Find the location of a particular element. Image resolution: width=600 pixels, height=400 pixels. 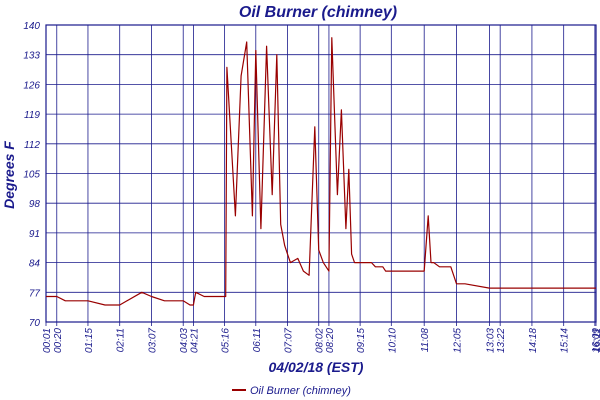

y-tick-label: 70 is located at coordinates (35, 323).